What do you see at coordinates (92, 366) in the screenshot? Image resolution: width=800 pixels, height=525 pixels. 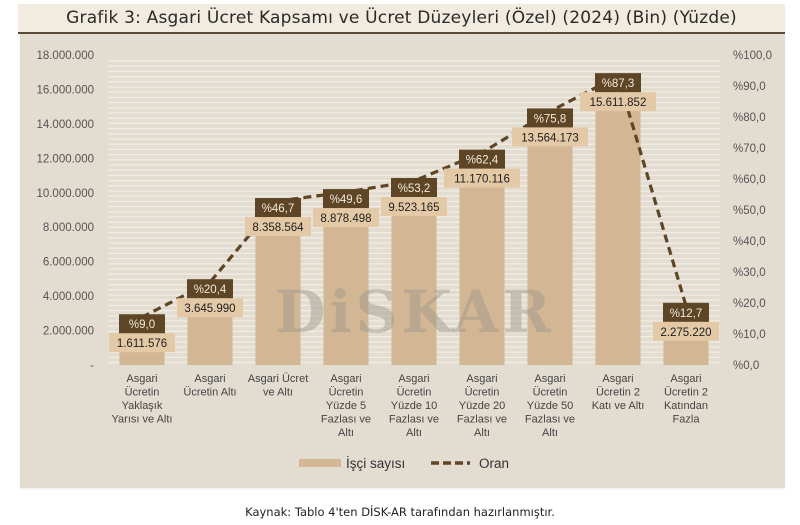 I see `left-axis-tick: -` at bounding box center [92, 366].